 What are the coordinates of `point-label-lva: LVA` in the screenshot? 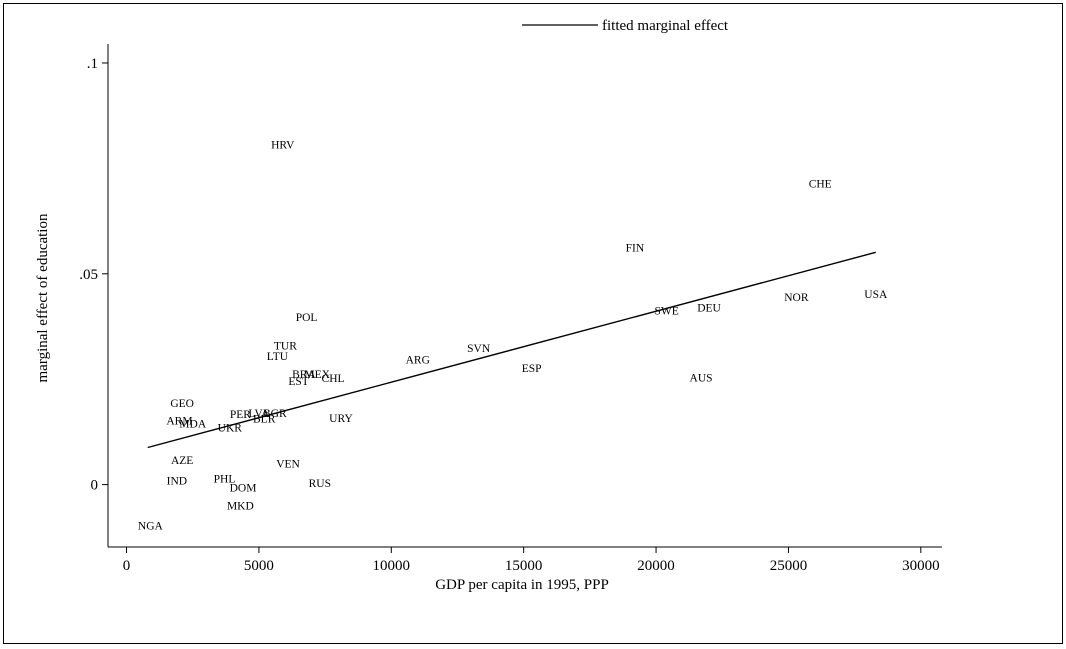 It's located at (259, 414).